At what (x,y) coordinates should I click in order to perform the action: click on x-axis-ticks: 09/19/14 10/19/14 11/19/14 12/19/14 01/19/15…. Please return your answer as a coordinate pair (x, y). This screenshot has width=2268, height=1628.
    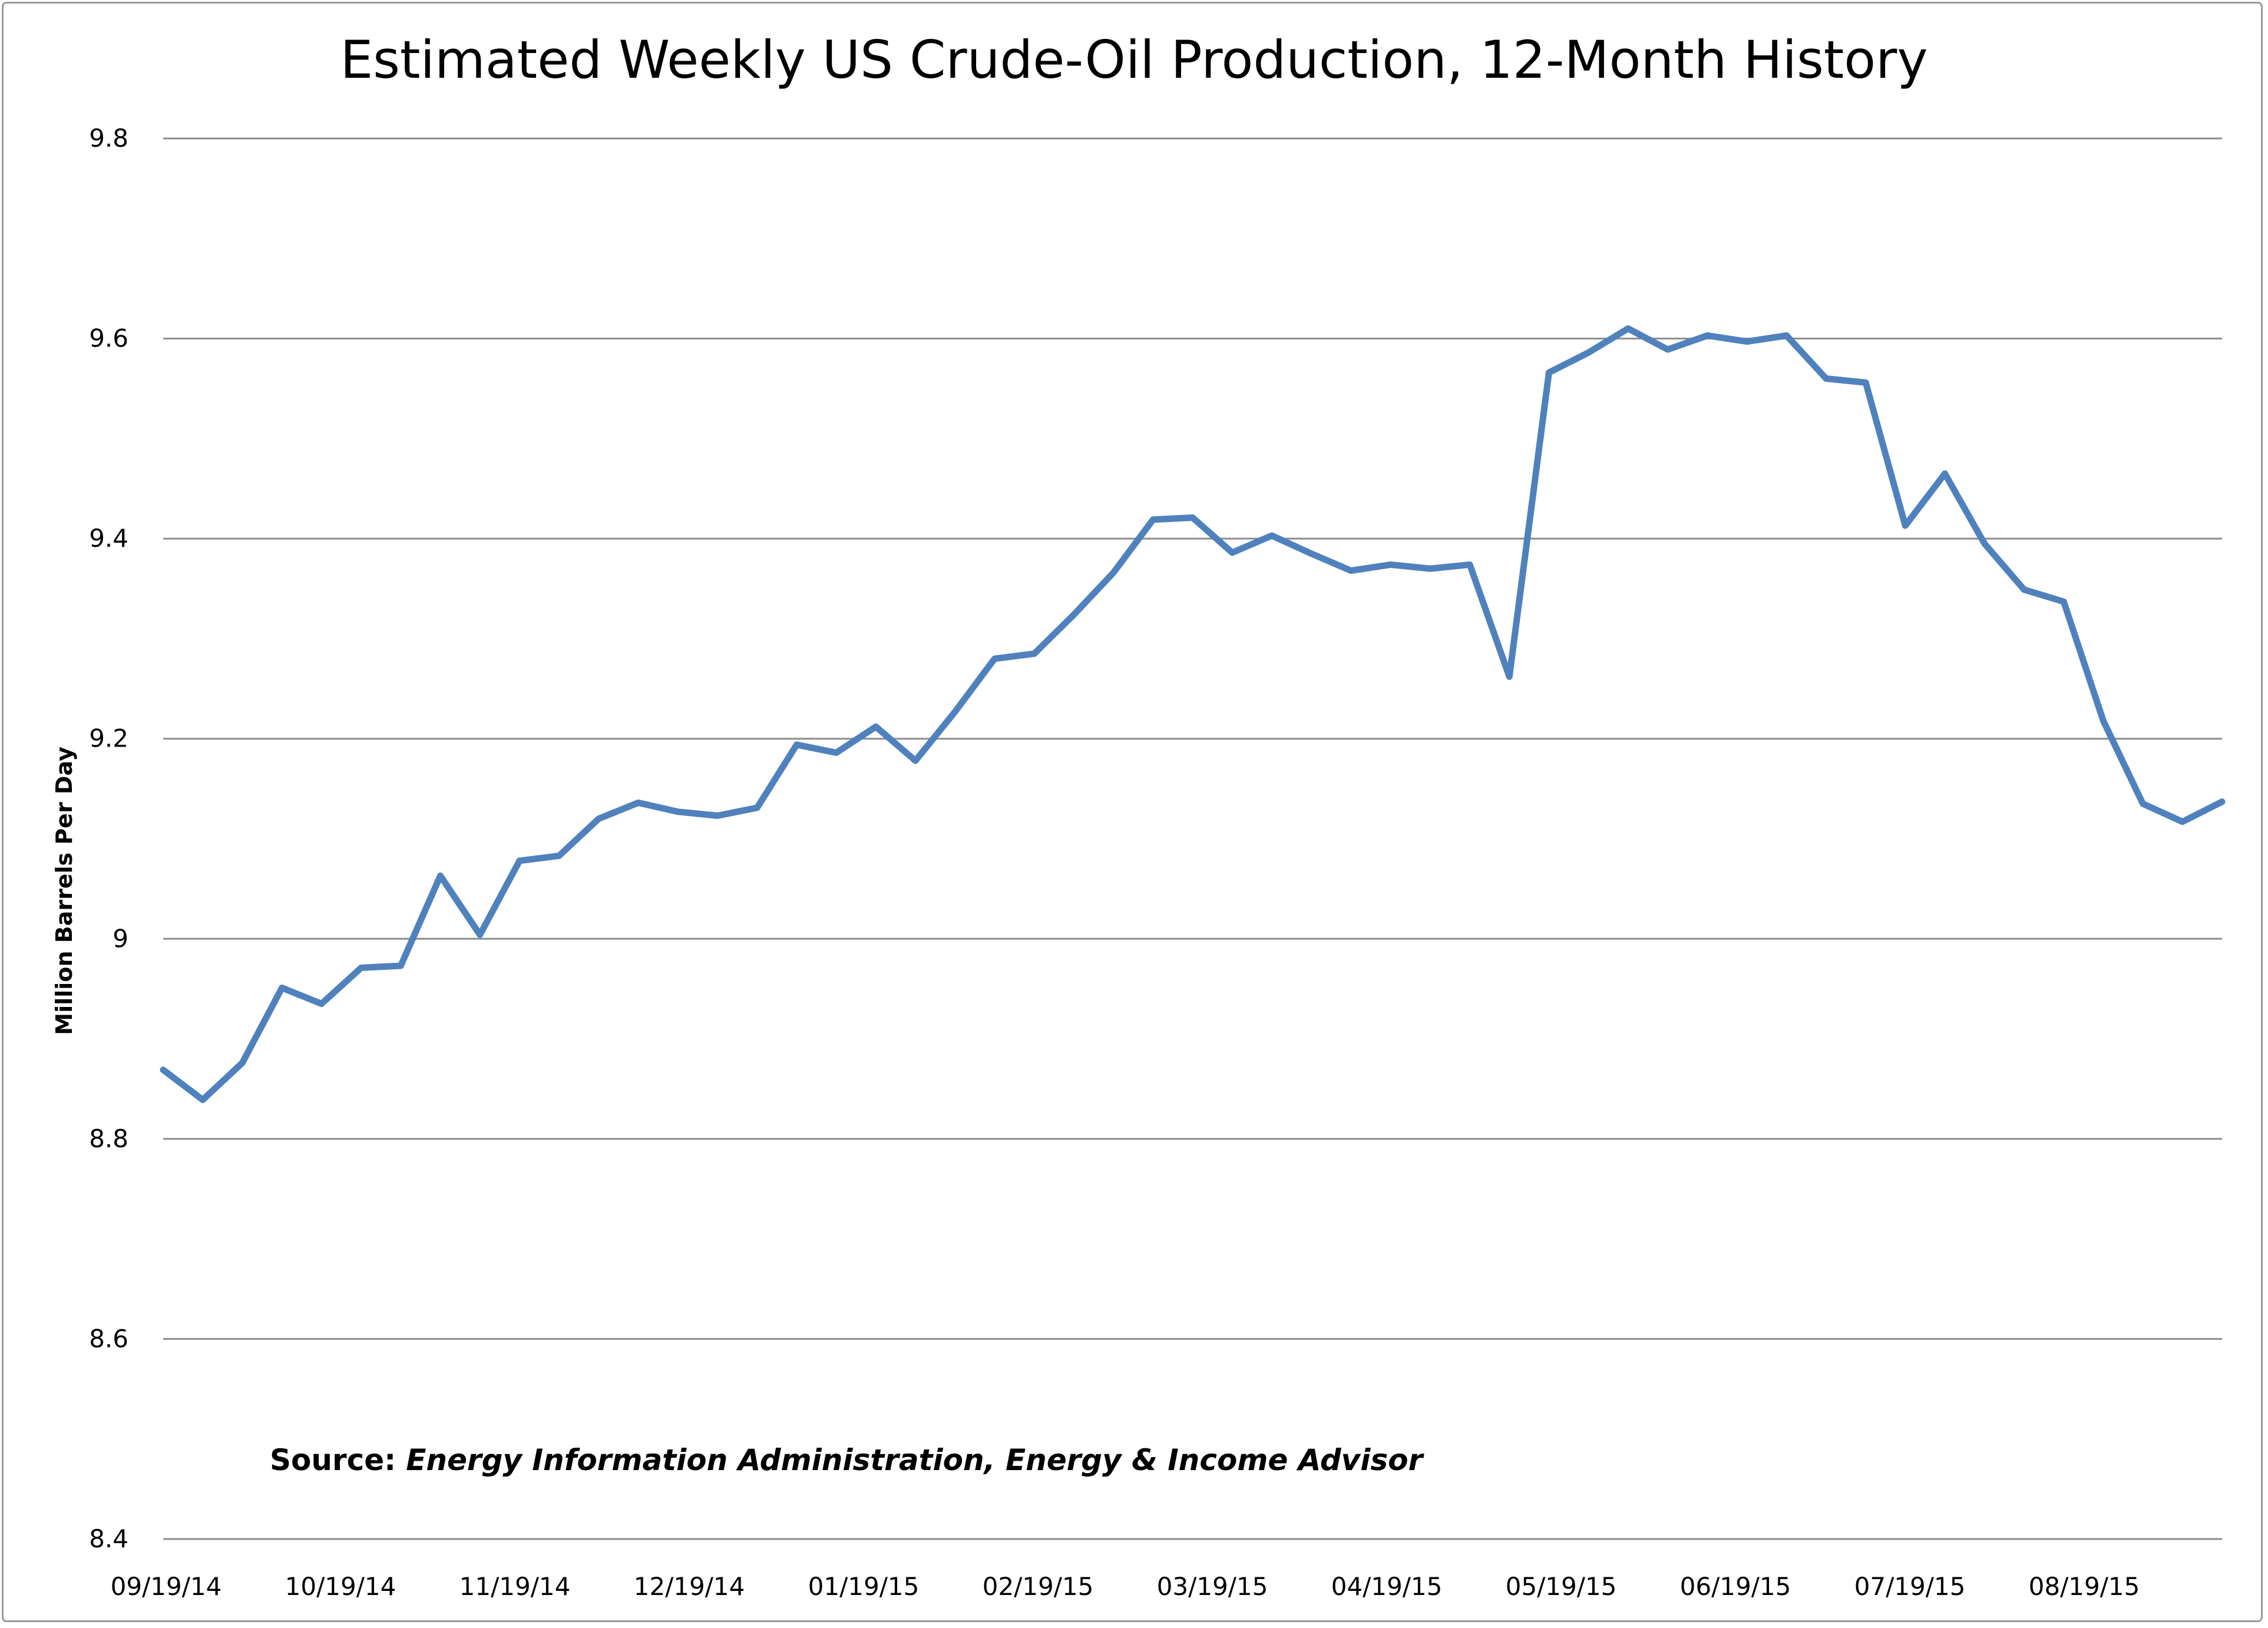
    Looking at the image, I should click on (1125, 1587).